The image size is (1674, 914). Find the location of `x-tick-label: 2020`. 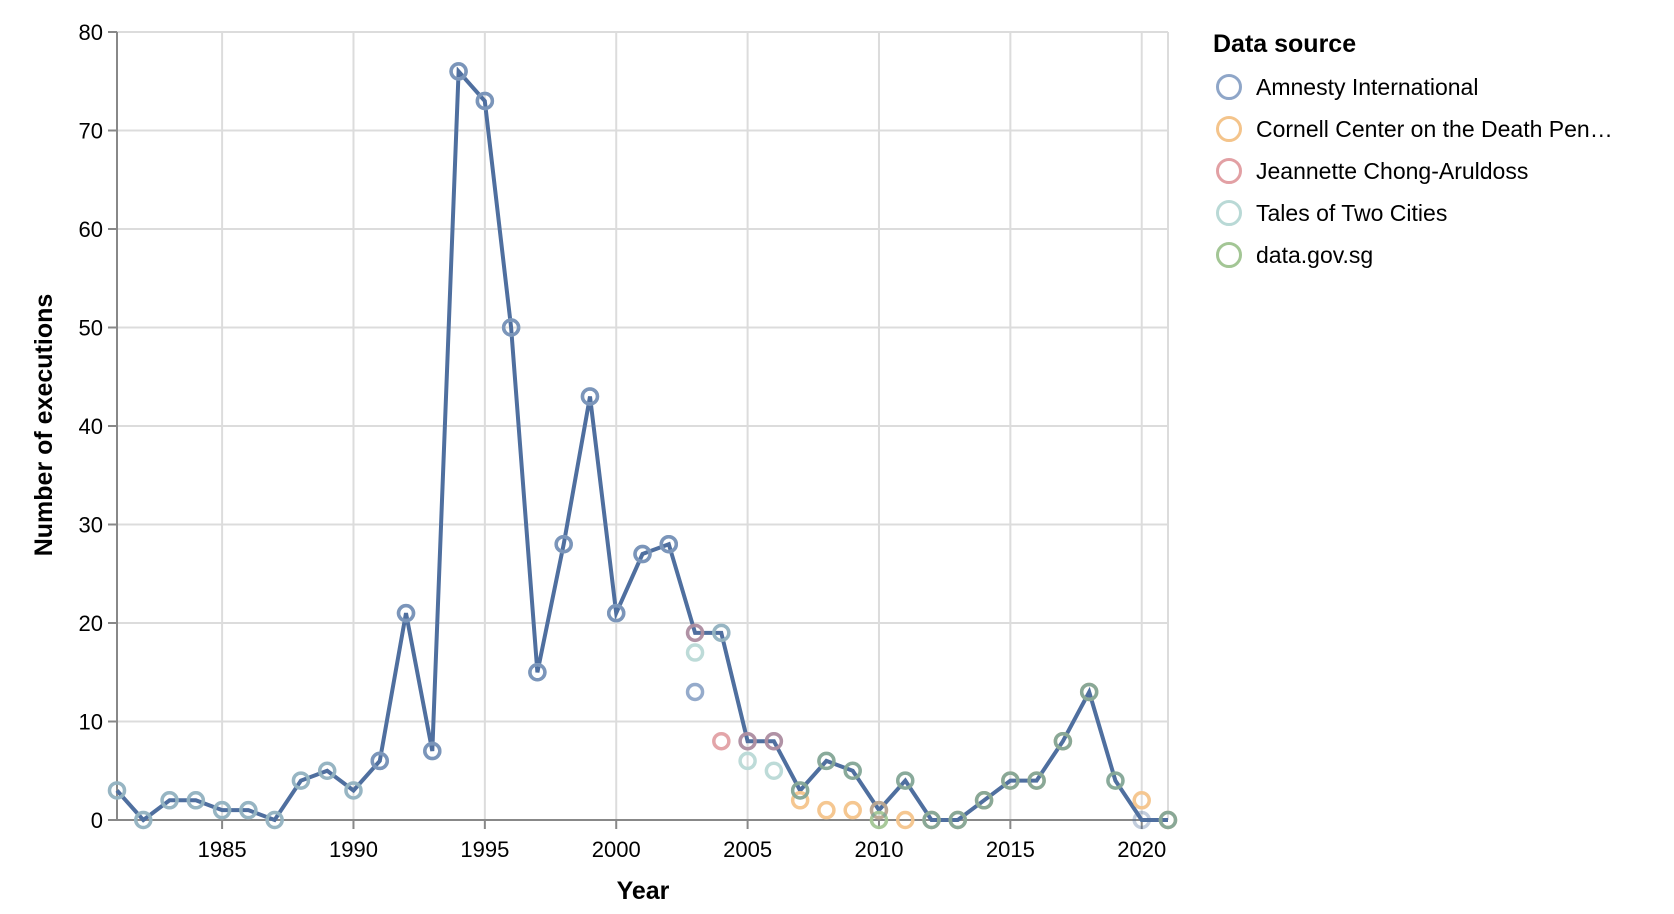

x-tick-label: 2020 is located at coordinates (1141, 849).